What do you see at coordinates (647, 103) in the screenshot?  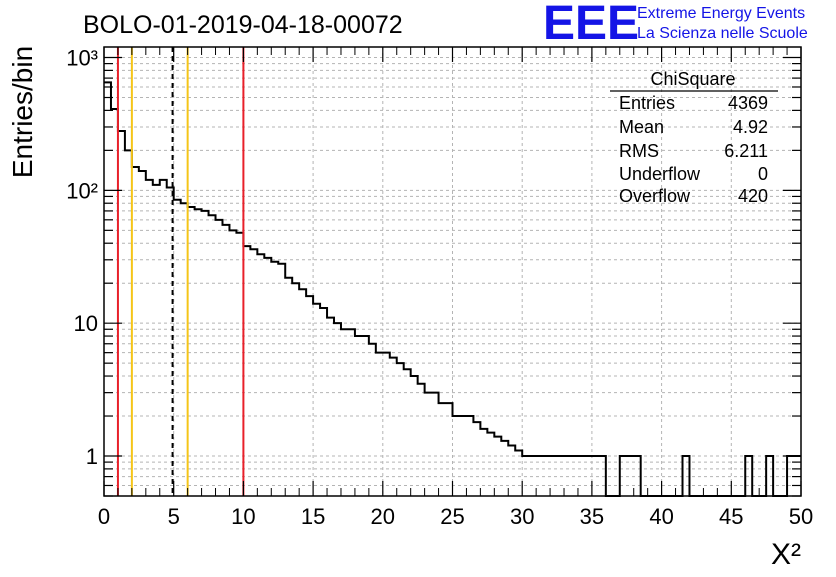 I see `stats-label: Entries` at bounding box center [647, 103].